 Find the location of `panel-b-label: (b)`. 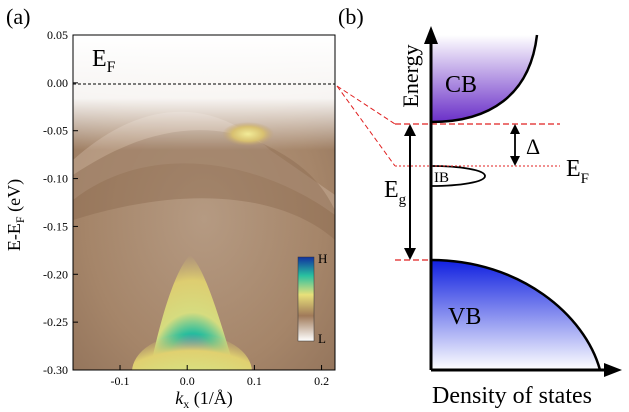

panel-b-label: (b) is located at coordinates (351, 16).